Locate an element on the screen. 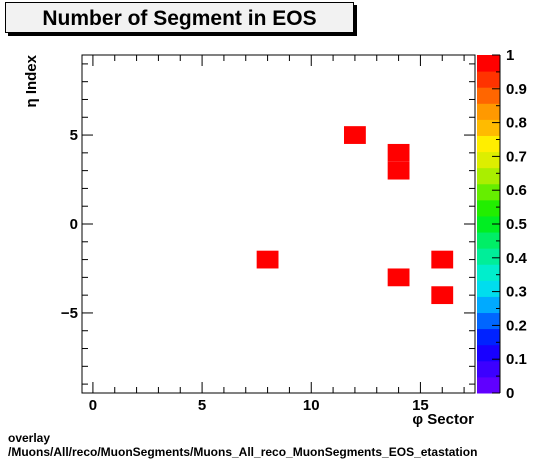  x-tick-label: 15 is located at coordinates (420, 405).